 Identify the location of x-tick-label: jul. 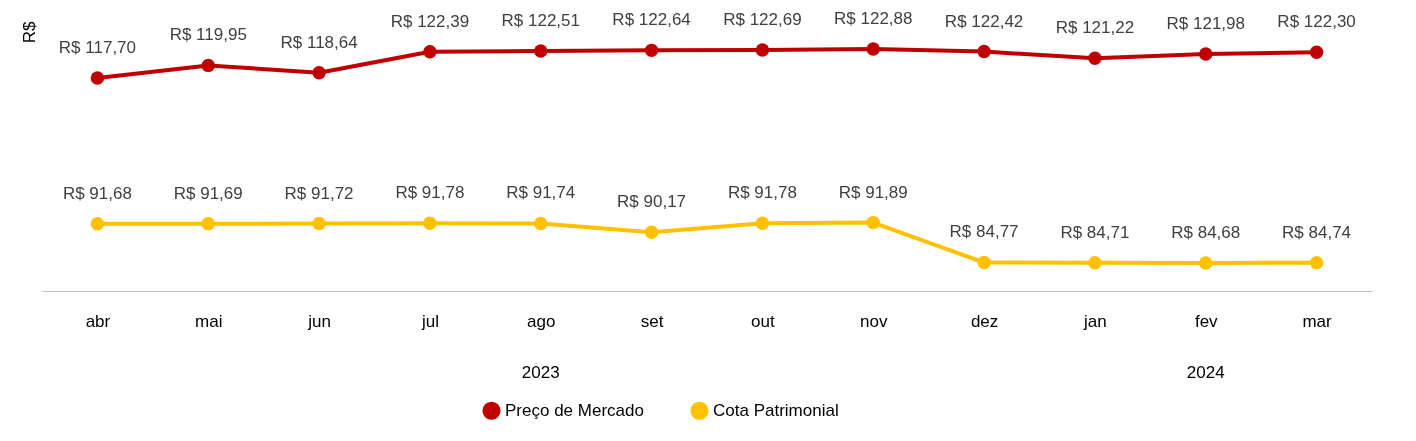
(429, 321).